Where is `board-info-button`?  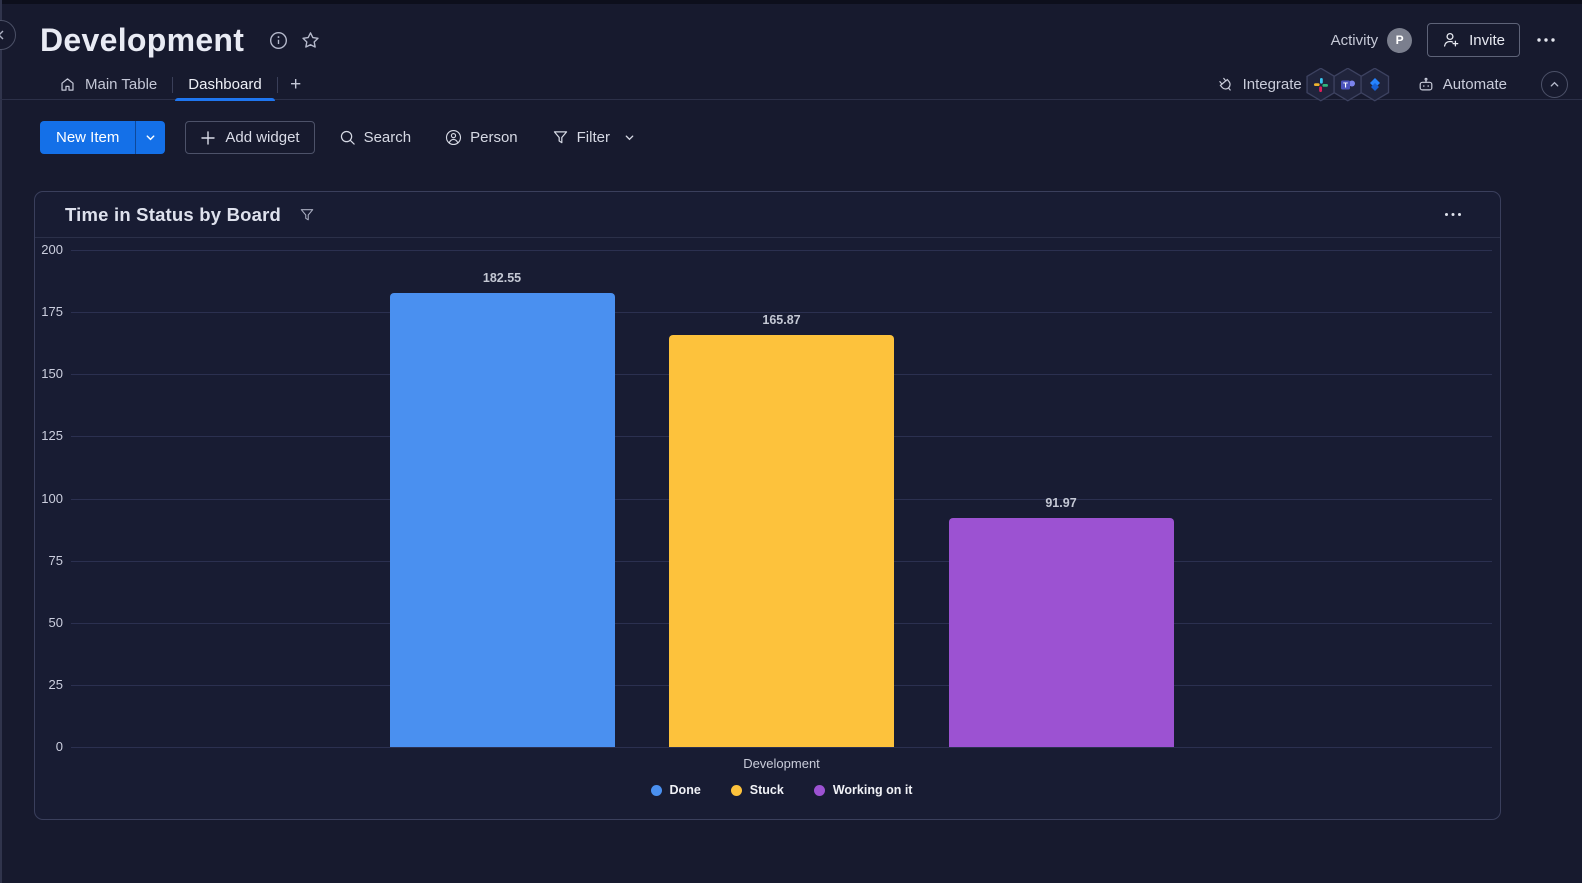
board-info-button is located at coordinates (278, 40).